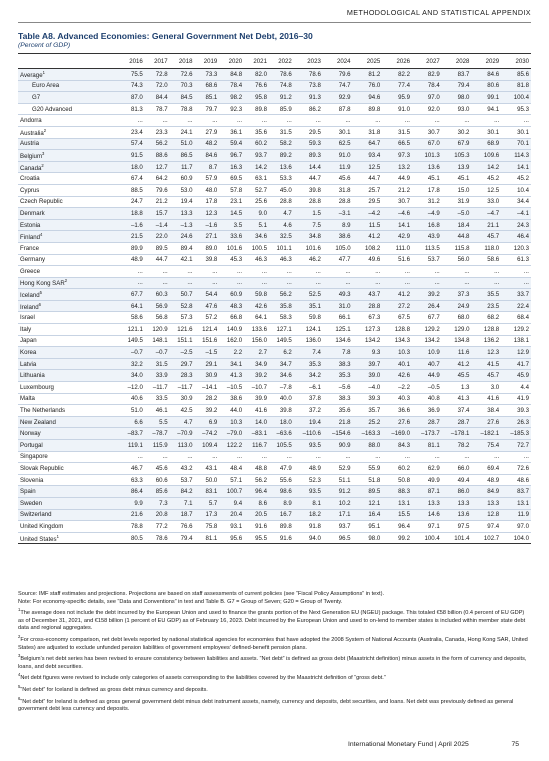 The height and width of the screenshot is (761, 549). Describe the element at coordinates (456, 248) in the screenshot. I see `cell: 115.8` at that location.